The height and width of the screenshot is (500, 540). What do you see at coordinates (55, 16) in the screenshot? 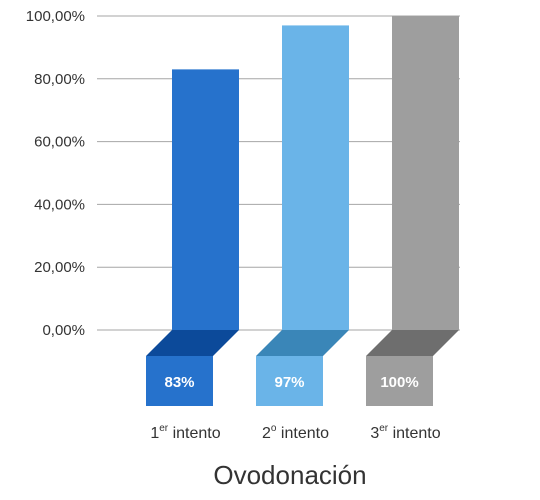
I see `y-tick-label: 100,00%` at bounding box center [55, 16].